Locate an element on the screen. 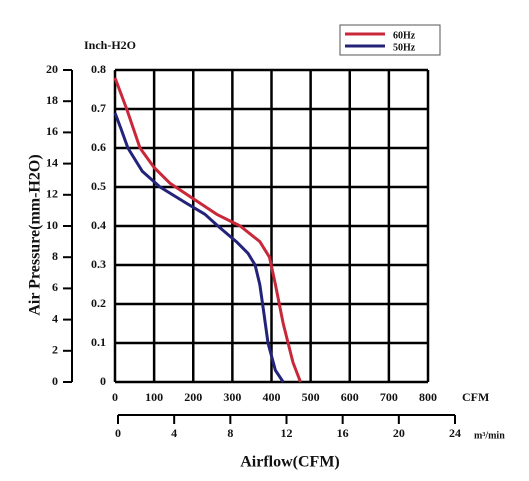 The height and width of the screenshot is (481, 529). y-tick-label: 0.2 is located at coordinates (98, 303).